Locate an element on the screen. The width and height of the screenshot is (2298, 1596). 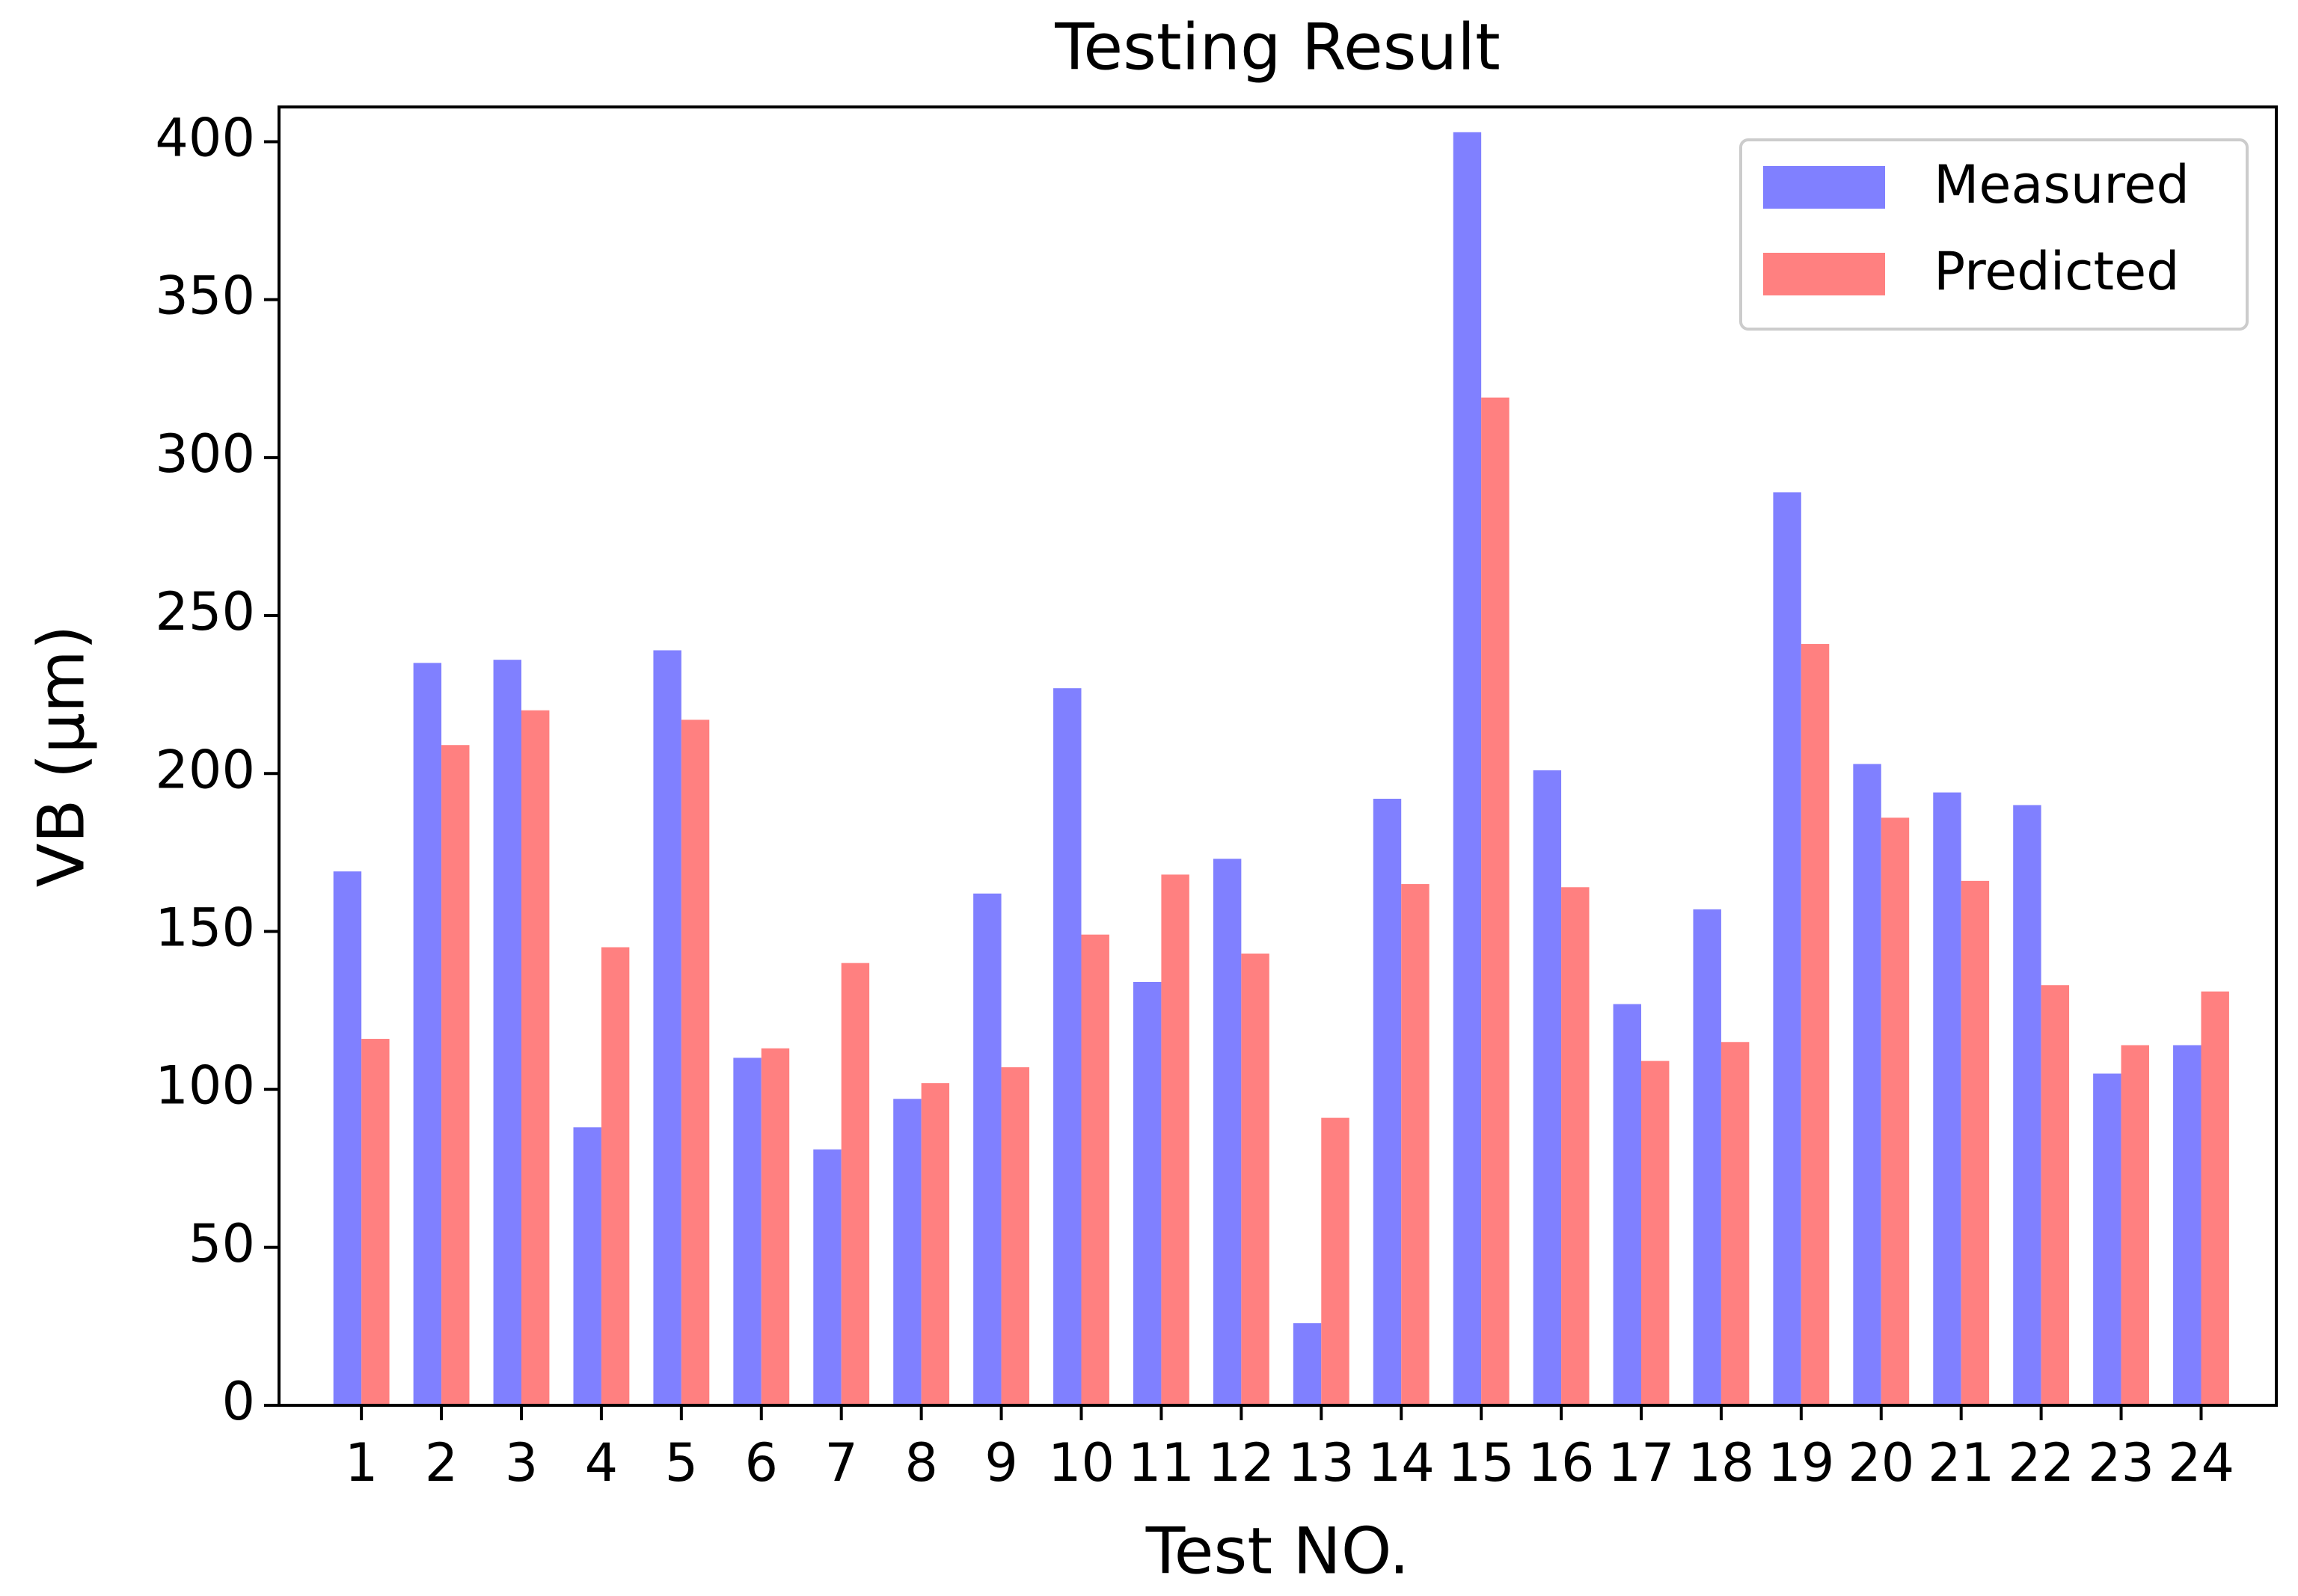
x-tick-label: 7 is located at coordinates (841, 1463).